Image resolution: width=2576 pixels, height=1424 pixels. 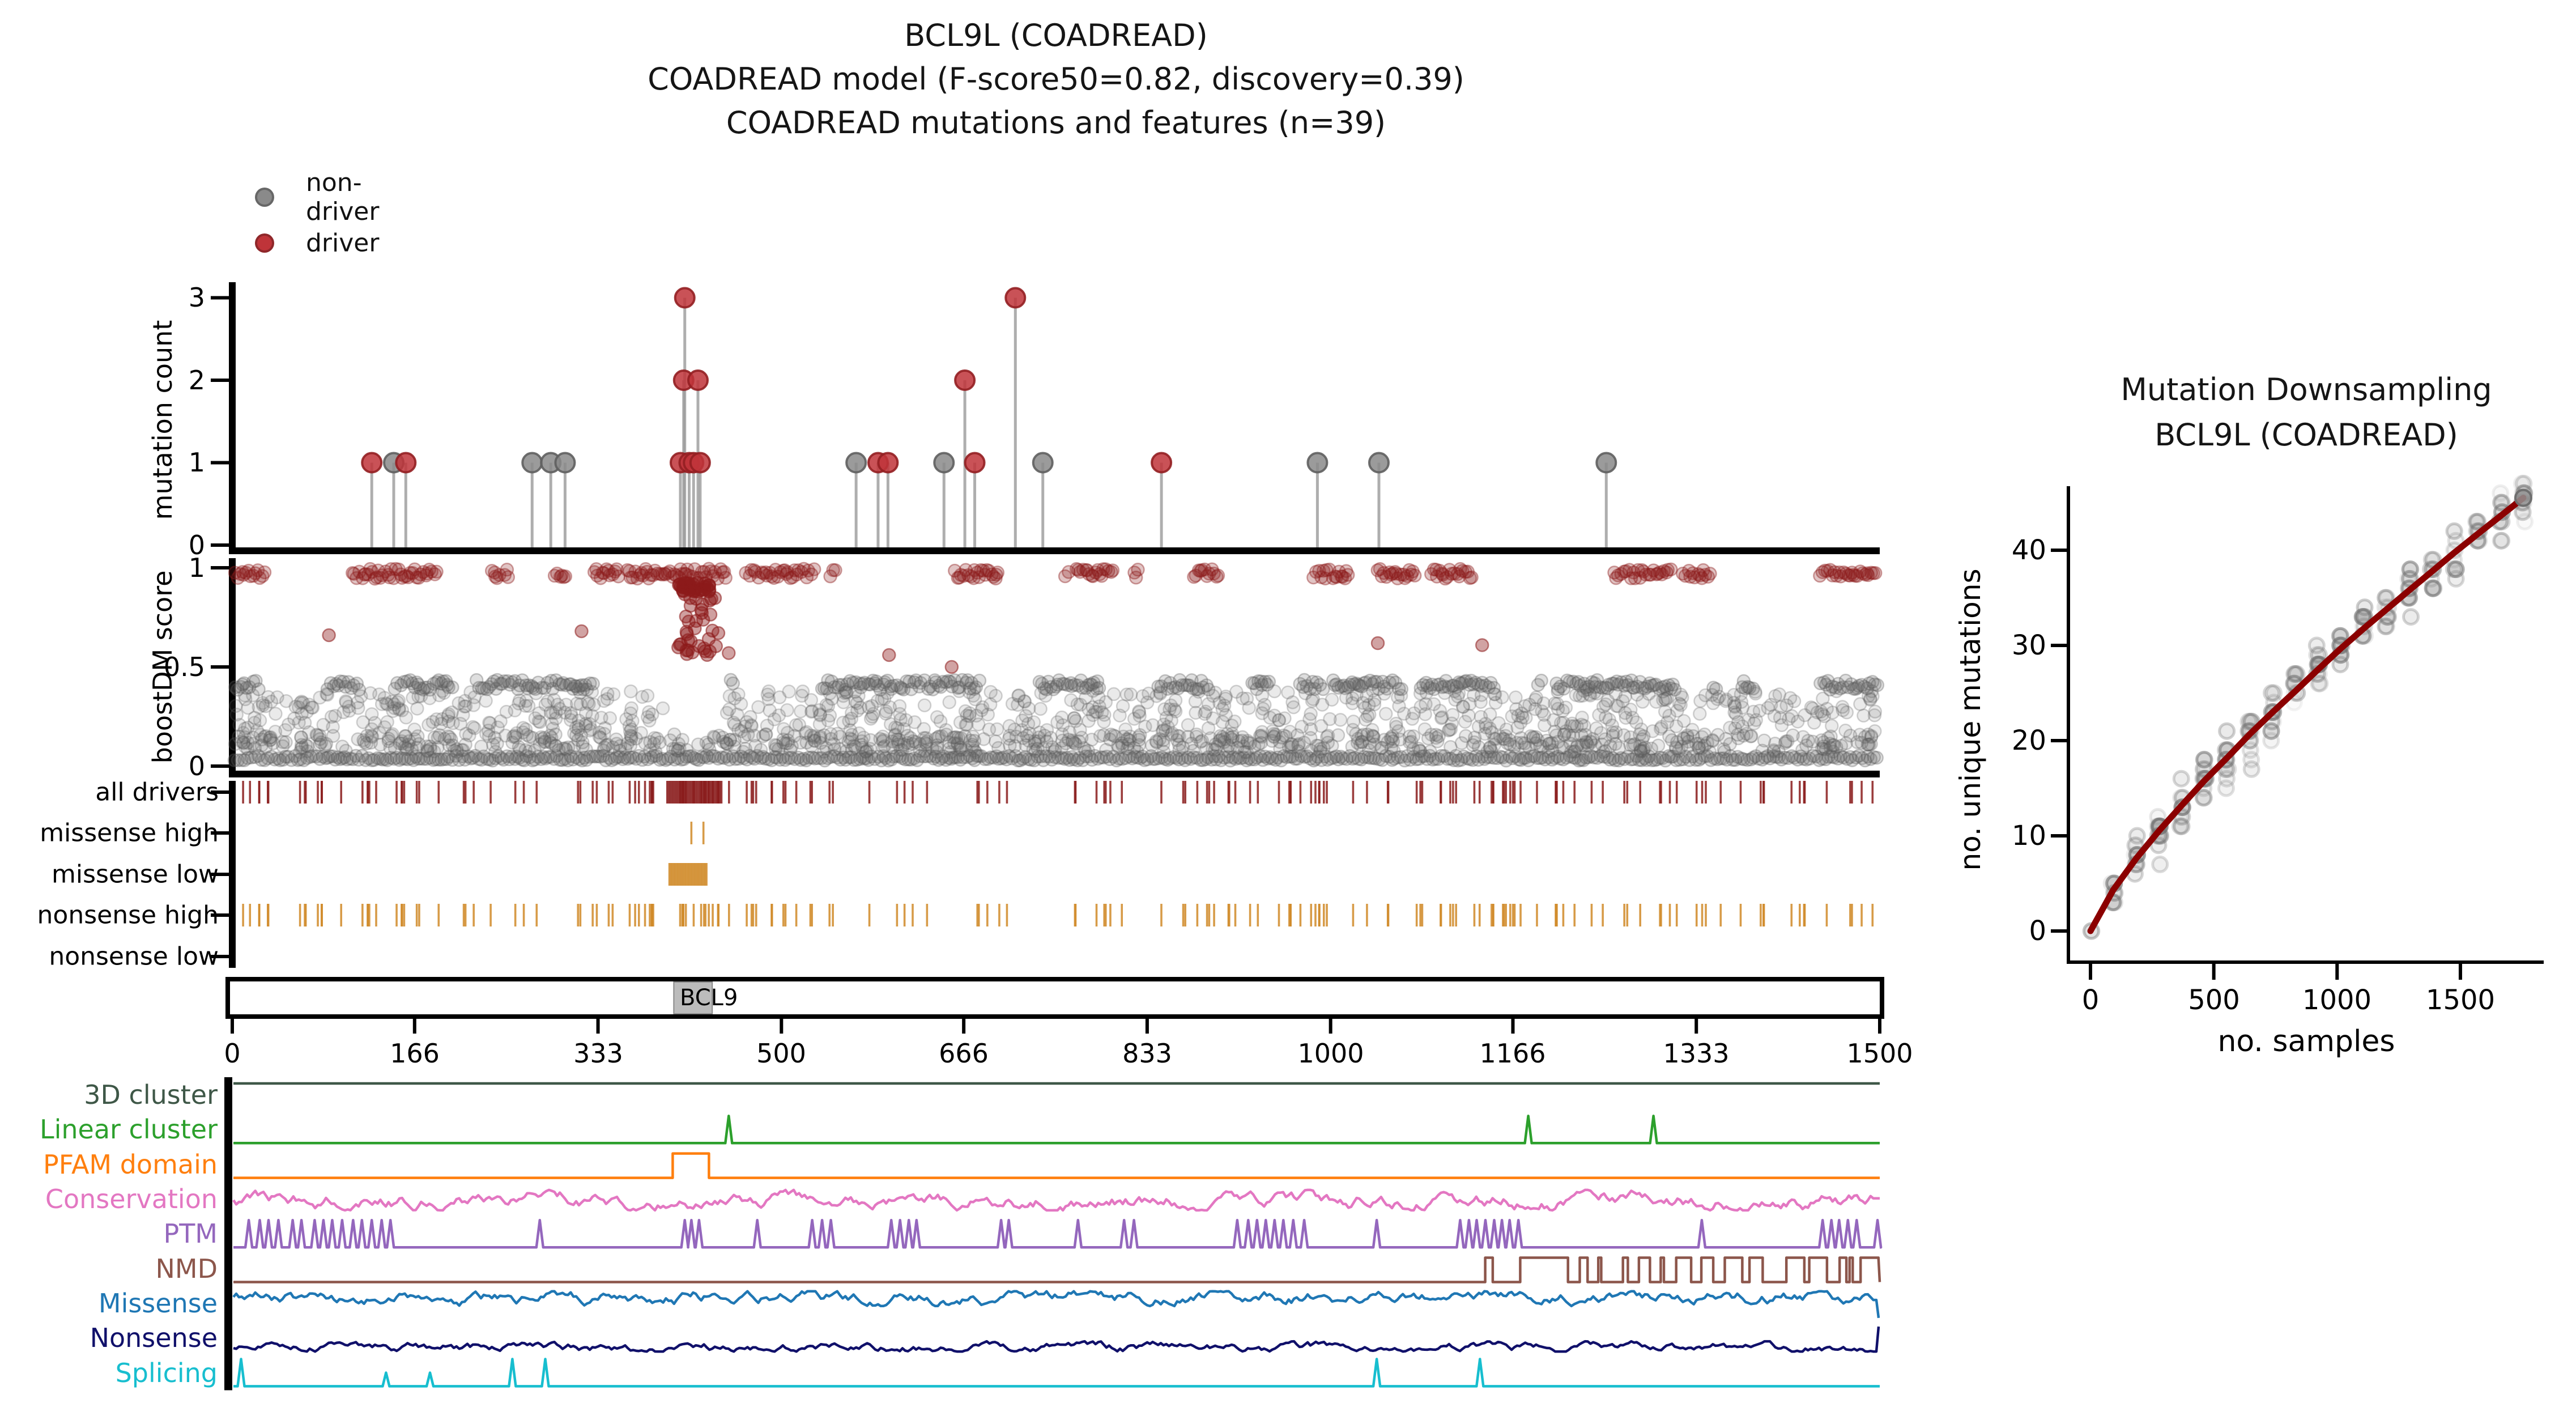 What do you see at coordinates (184, 667) in the screenshot?
I see `boostdm-ytick-05: 0.5` at bounding box center [184, 667].